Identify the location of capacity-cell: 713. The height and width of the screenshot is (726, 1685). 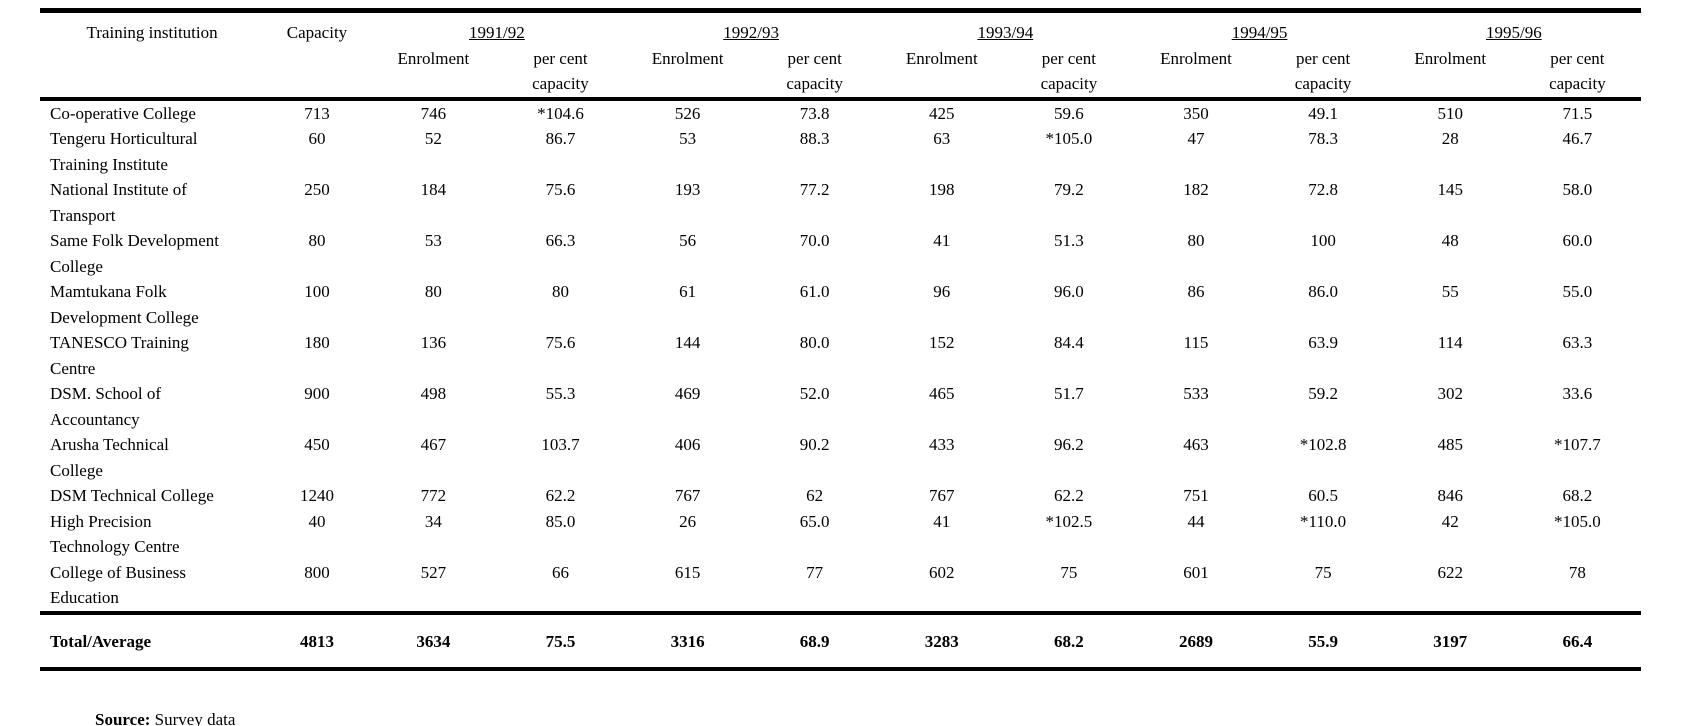
(317, 113).